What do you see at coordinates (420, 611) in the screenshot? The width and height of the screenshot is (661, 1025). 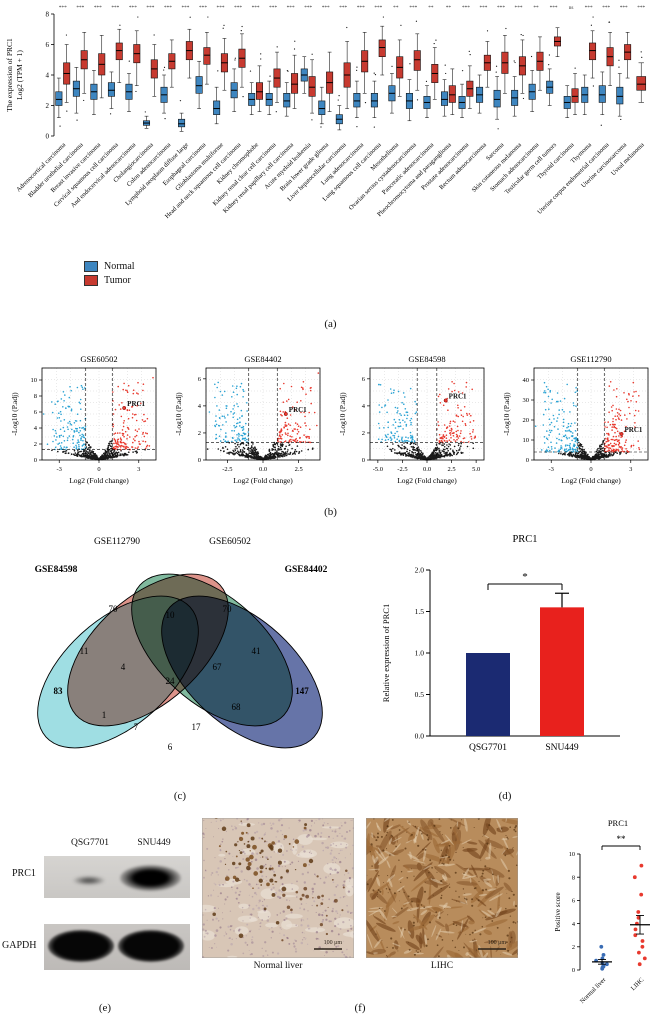 I see `svg-text: 1.5` at bounding box center [420, 611].